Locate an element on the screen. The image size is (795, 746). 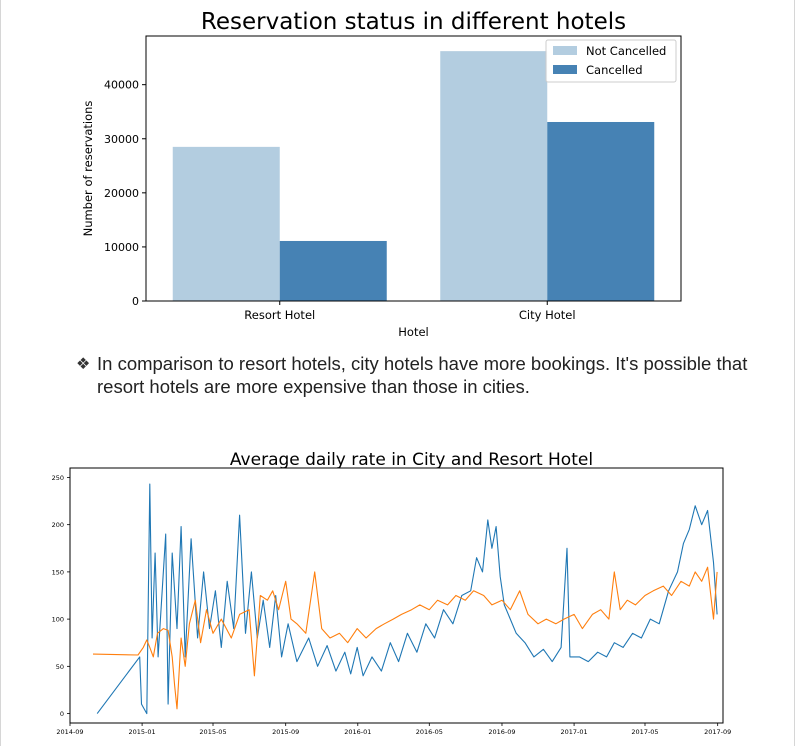
x-tick-label: 2017-01 is located at coordinates (573, 732).